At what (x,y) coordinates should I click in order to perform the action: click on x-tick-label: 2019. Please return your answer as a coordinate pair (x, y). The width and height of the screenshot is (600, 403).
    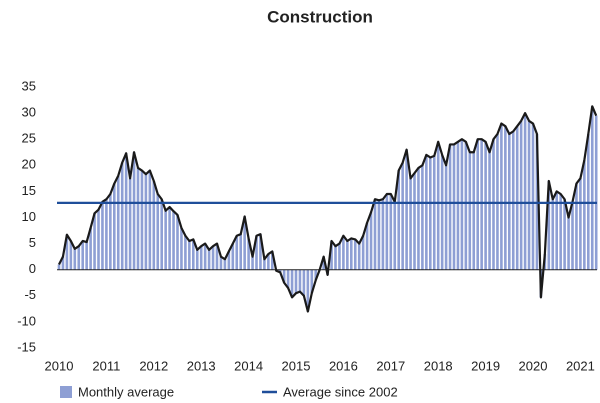
    Looking at the image, I should click on (485, 365).